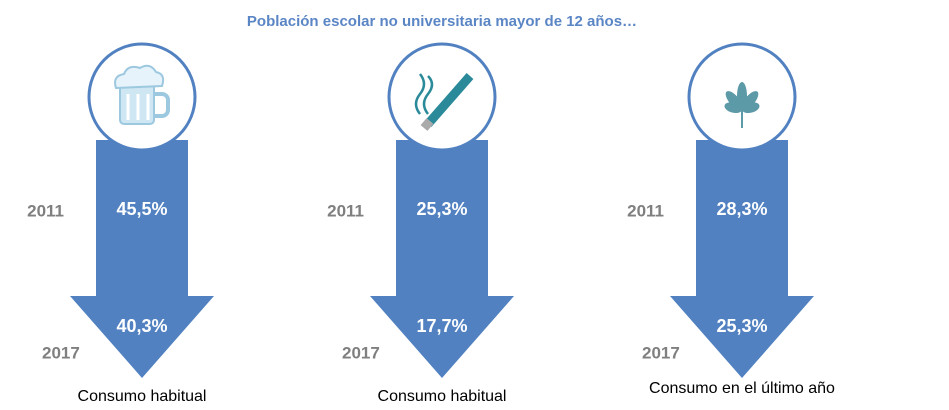  Describe the element at coordinates (139, 77) in the screenshot. I see `icon-foam` at that location.